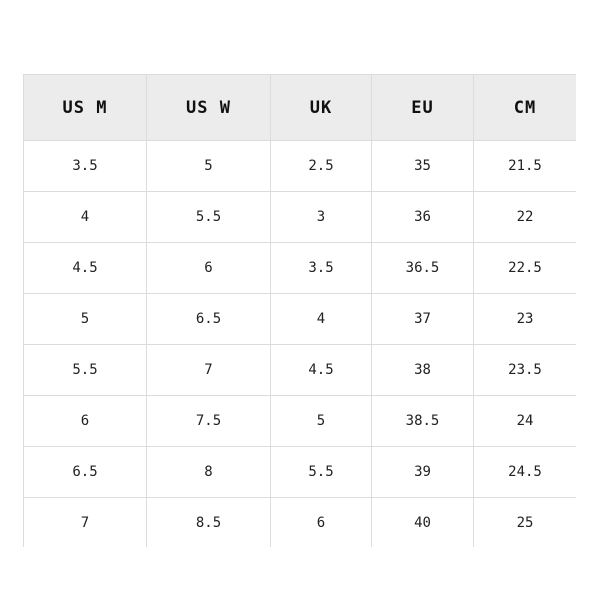  What do you see at coordinates (321, 217) in the screenshot?
I see `table-cell: 3` at bounding box center [321, 217].